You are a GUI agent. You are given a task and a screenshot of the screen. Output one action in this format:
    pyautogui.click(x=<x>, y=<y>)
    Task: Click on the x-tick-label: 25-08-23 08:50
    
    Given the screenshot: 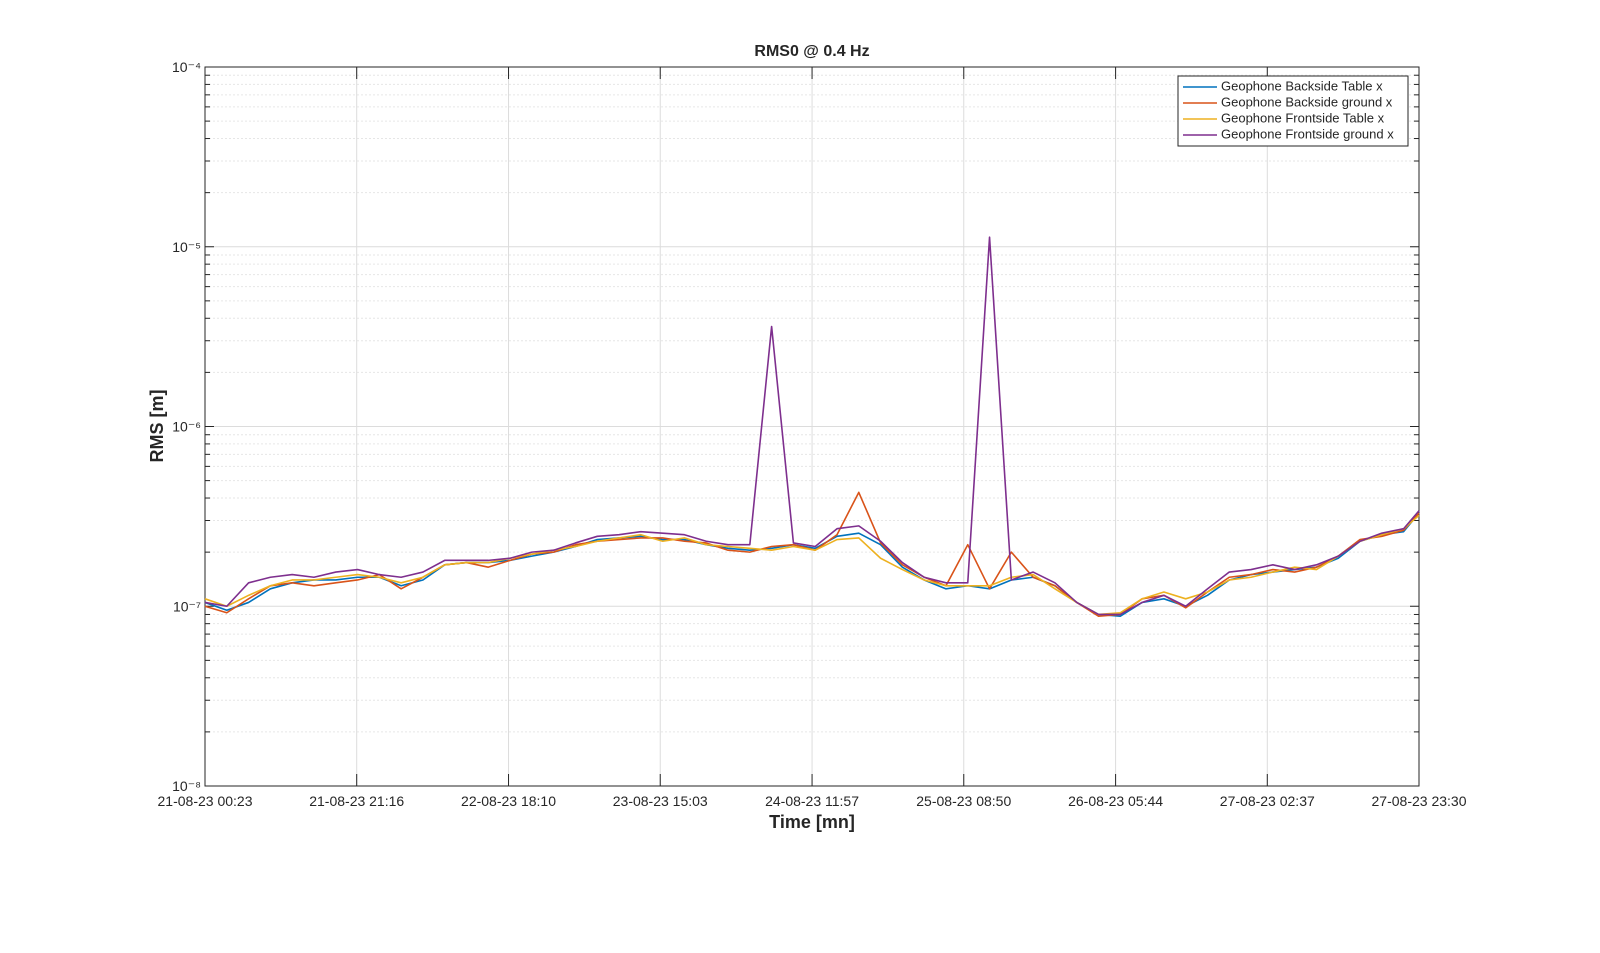 What is the action you would take?
    pyautogui.click(x=963, y=801)
    